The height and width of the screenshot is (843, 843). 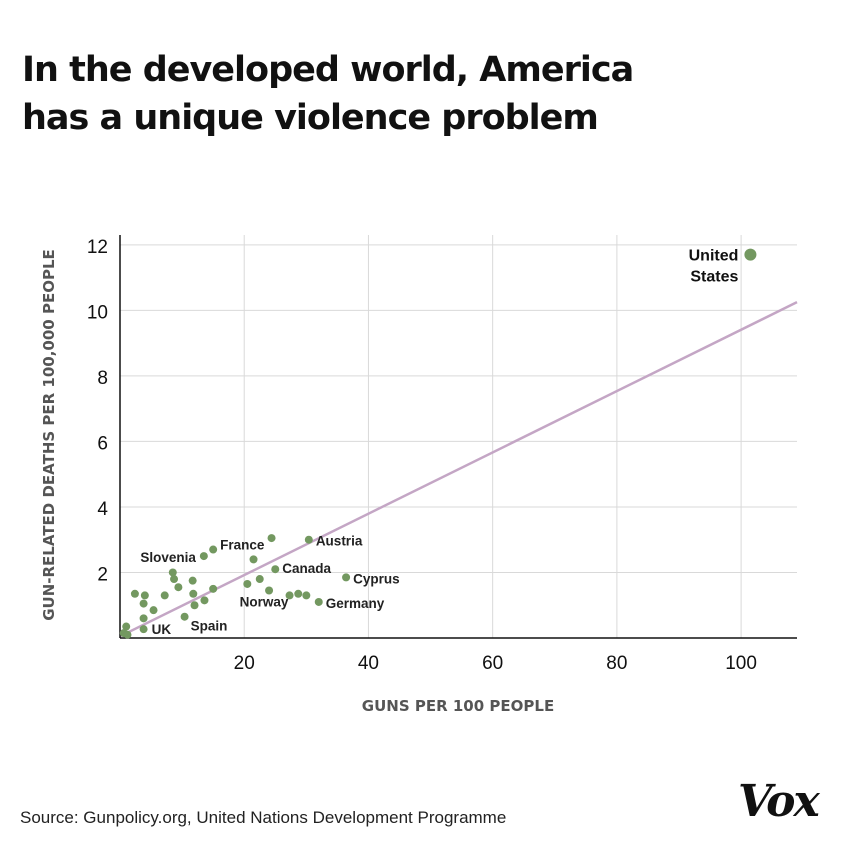 What do you see at coordinates (714, 256) in the screenshot?
I see `point-label: United` at bounding box center [714, 256].